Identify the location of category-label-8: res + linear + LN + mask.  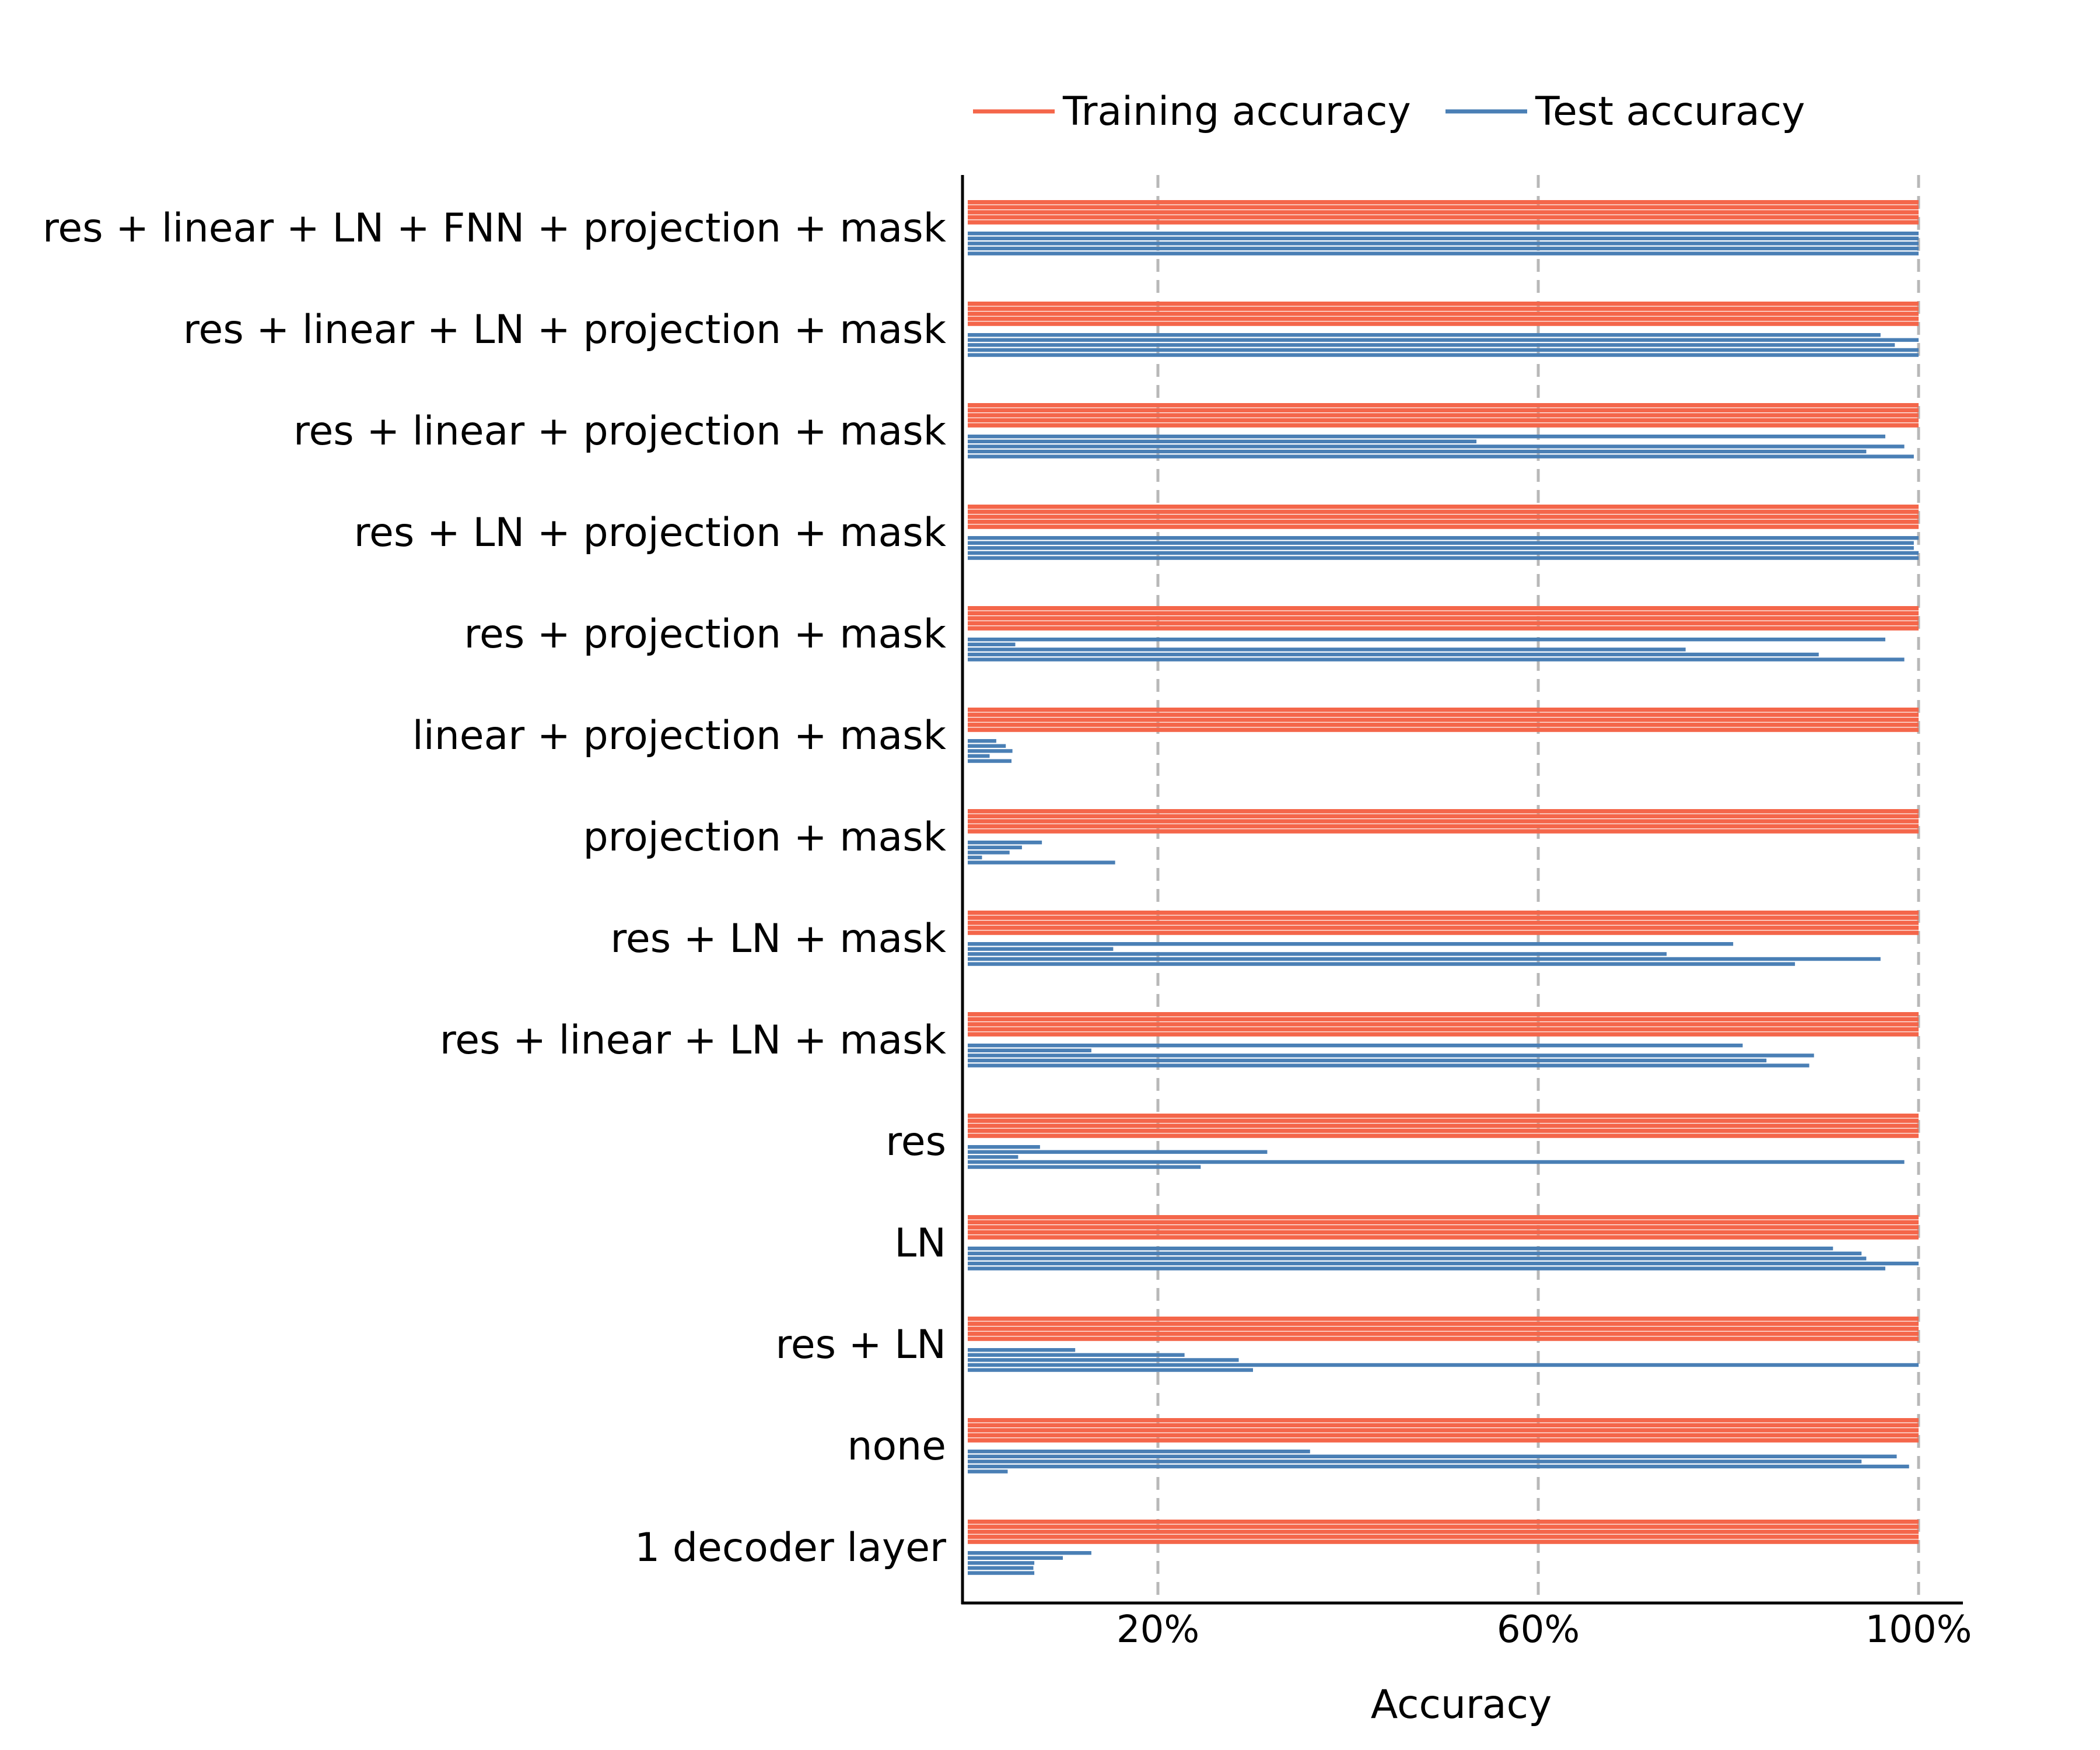
(694, 1040).